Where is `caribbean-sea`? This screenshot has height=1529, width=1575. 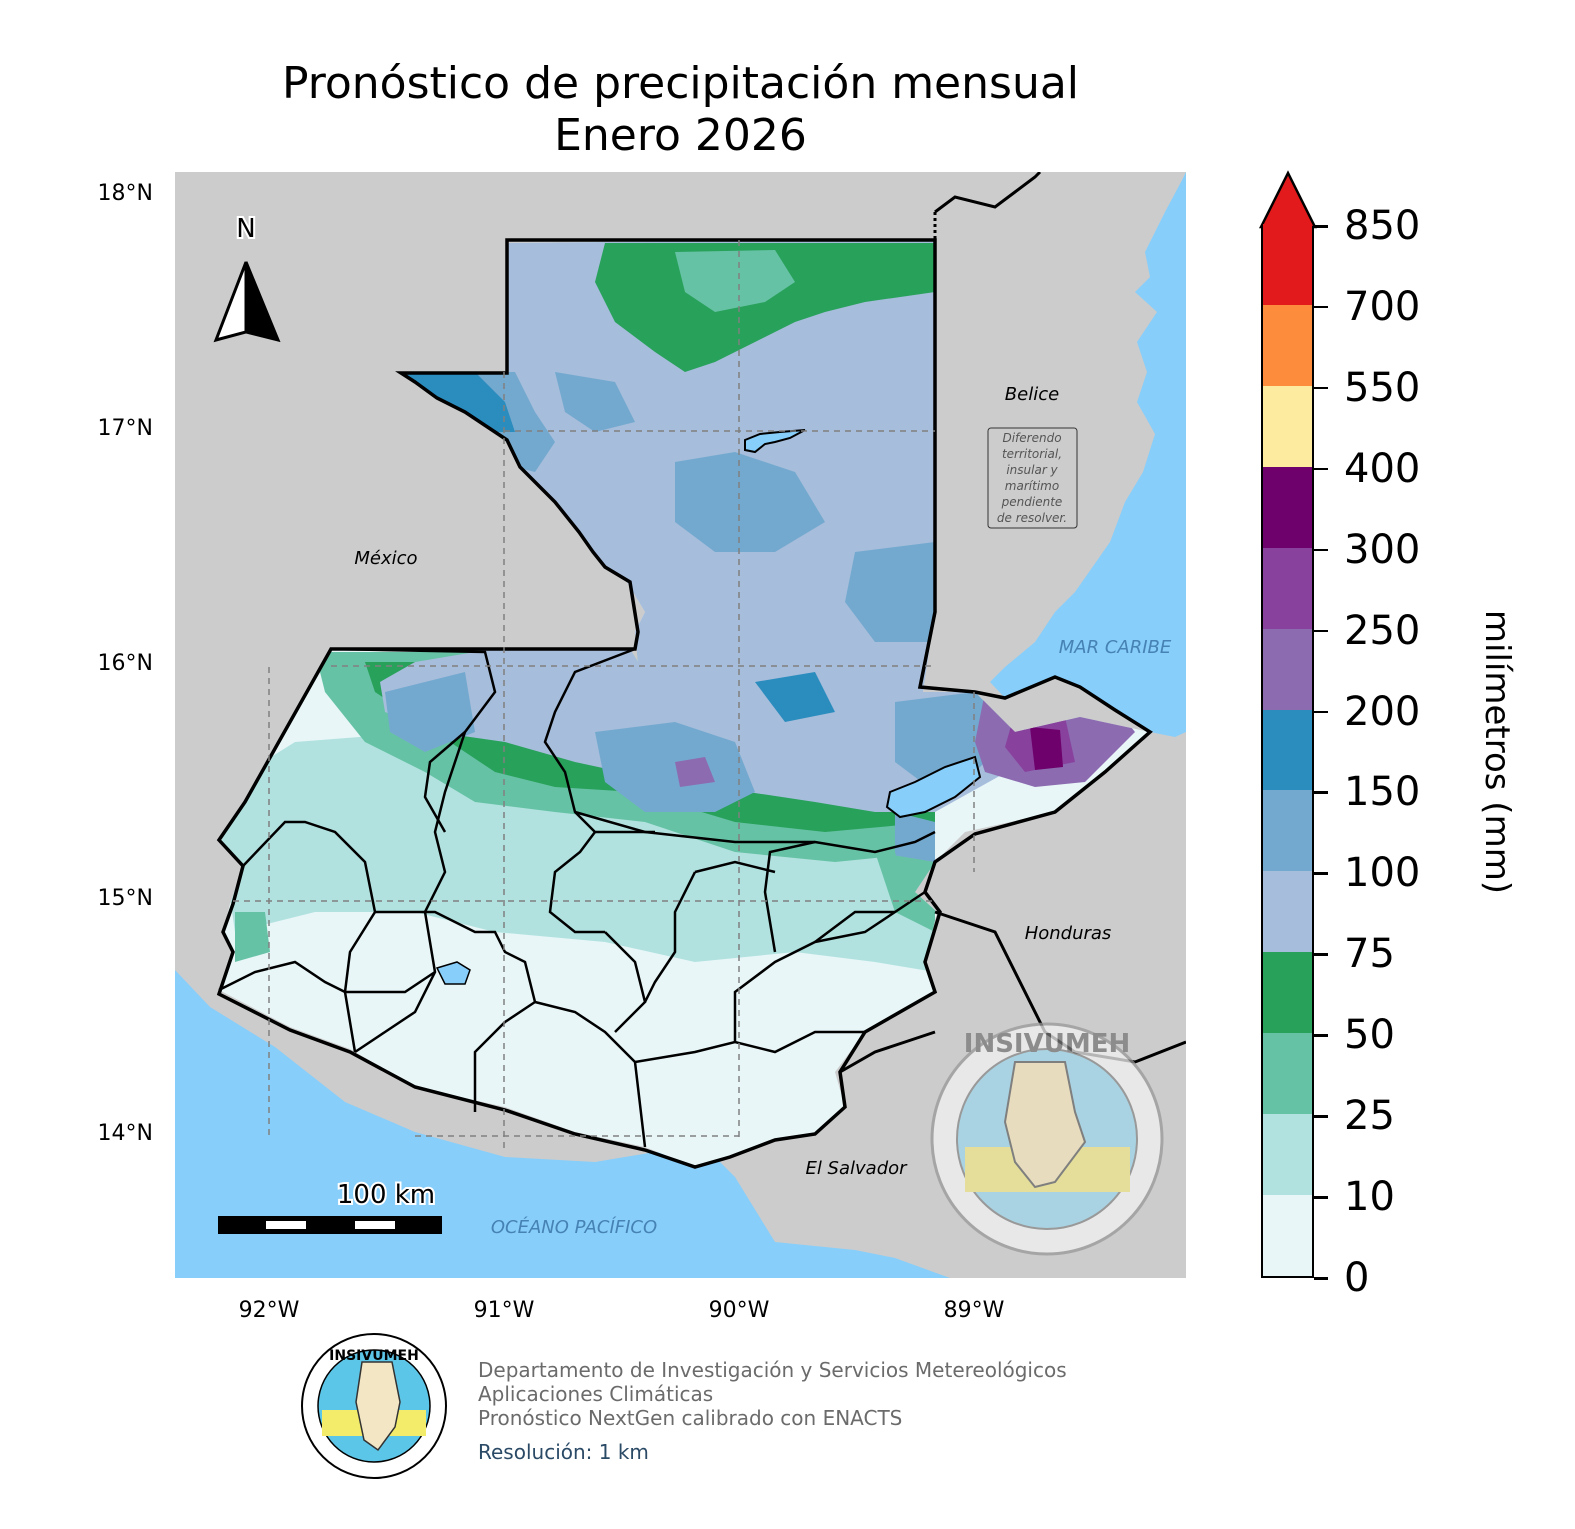 caribbean-sea is located at coordinates (1088, 454).